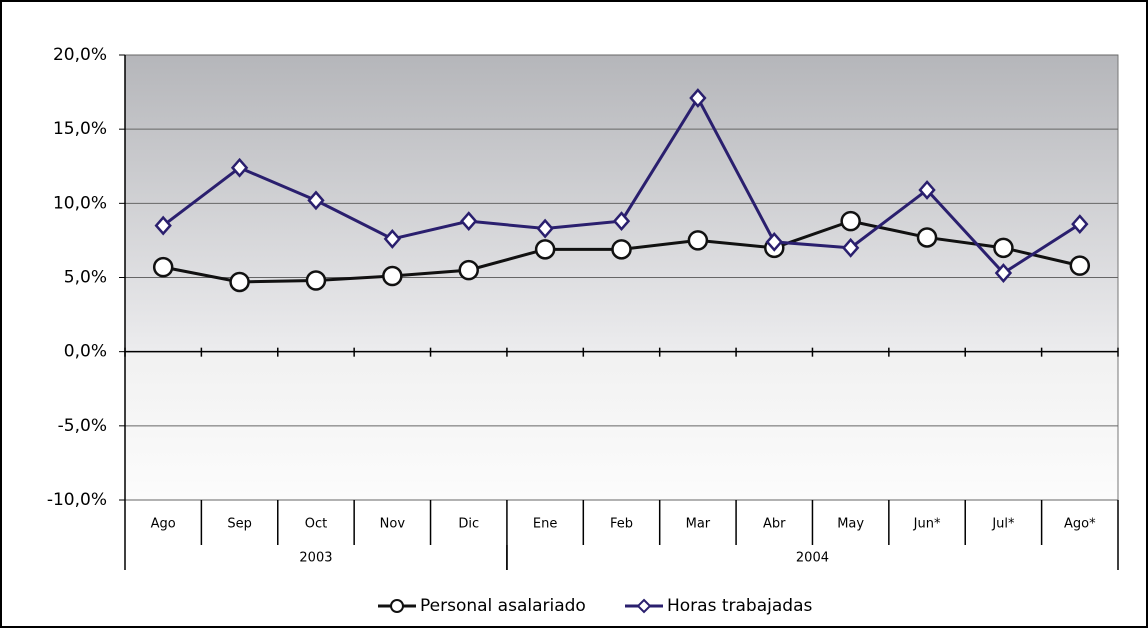 The image size is (1148, 628). I want to click on x-tick-label: Feb, so click(621, 524).